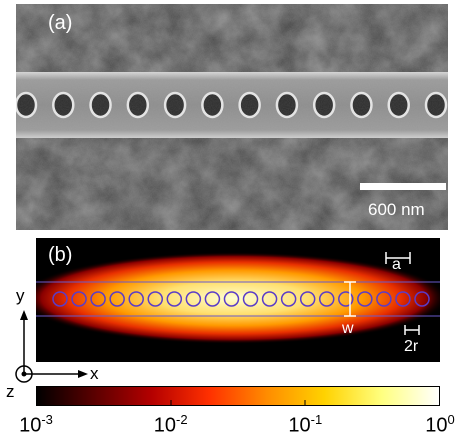 The height and width of the screenshot is (446, 474). Describe the element at coordinates (396, 264) in the screenshot. I see `lattice-constant-label: a` at that location.